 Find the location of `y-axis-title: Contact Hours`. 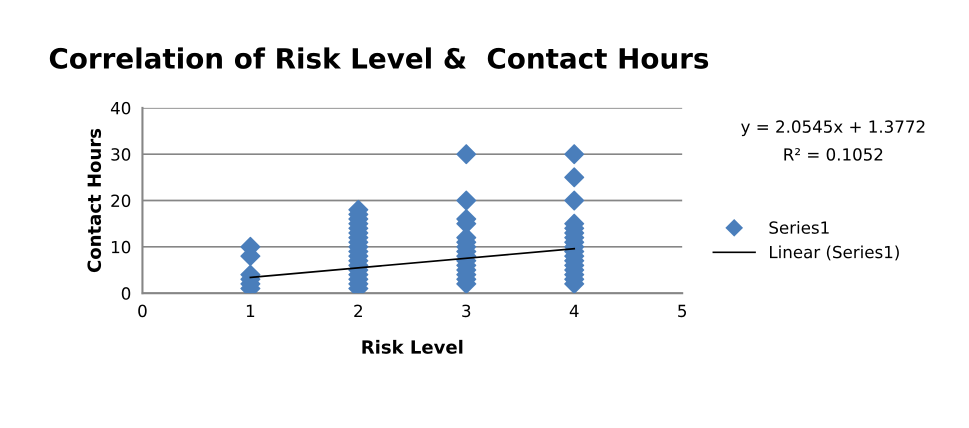

y-axis-title: Contact Hours is located at coordinates (94, 200).